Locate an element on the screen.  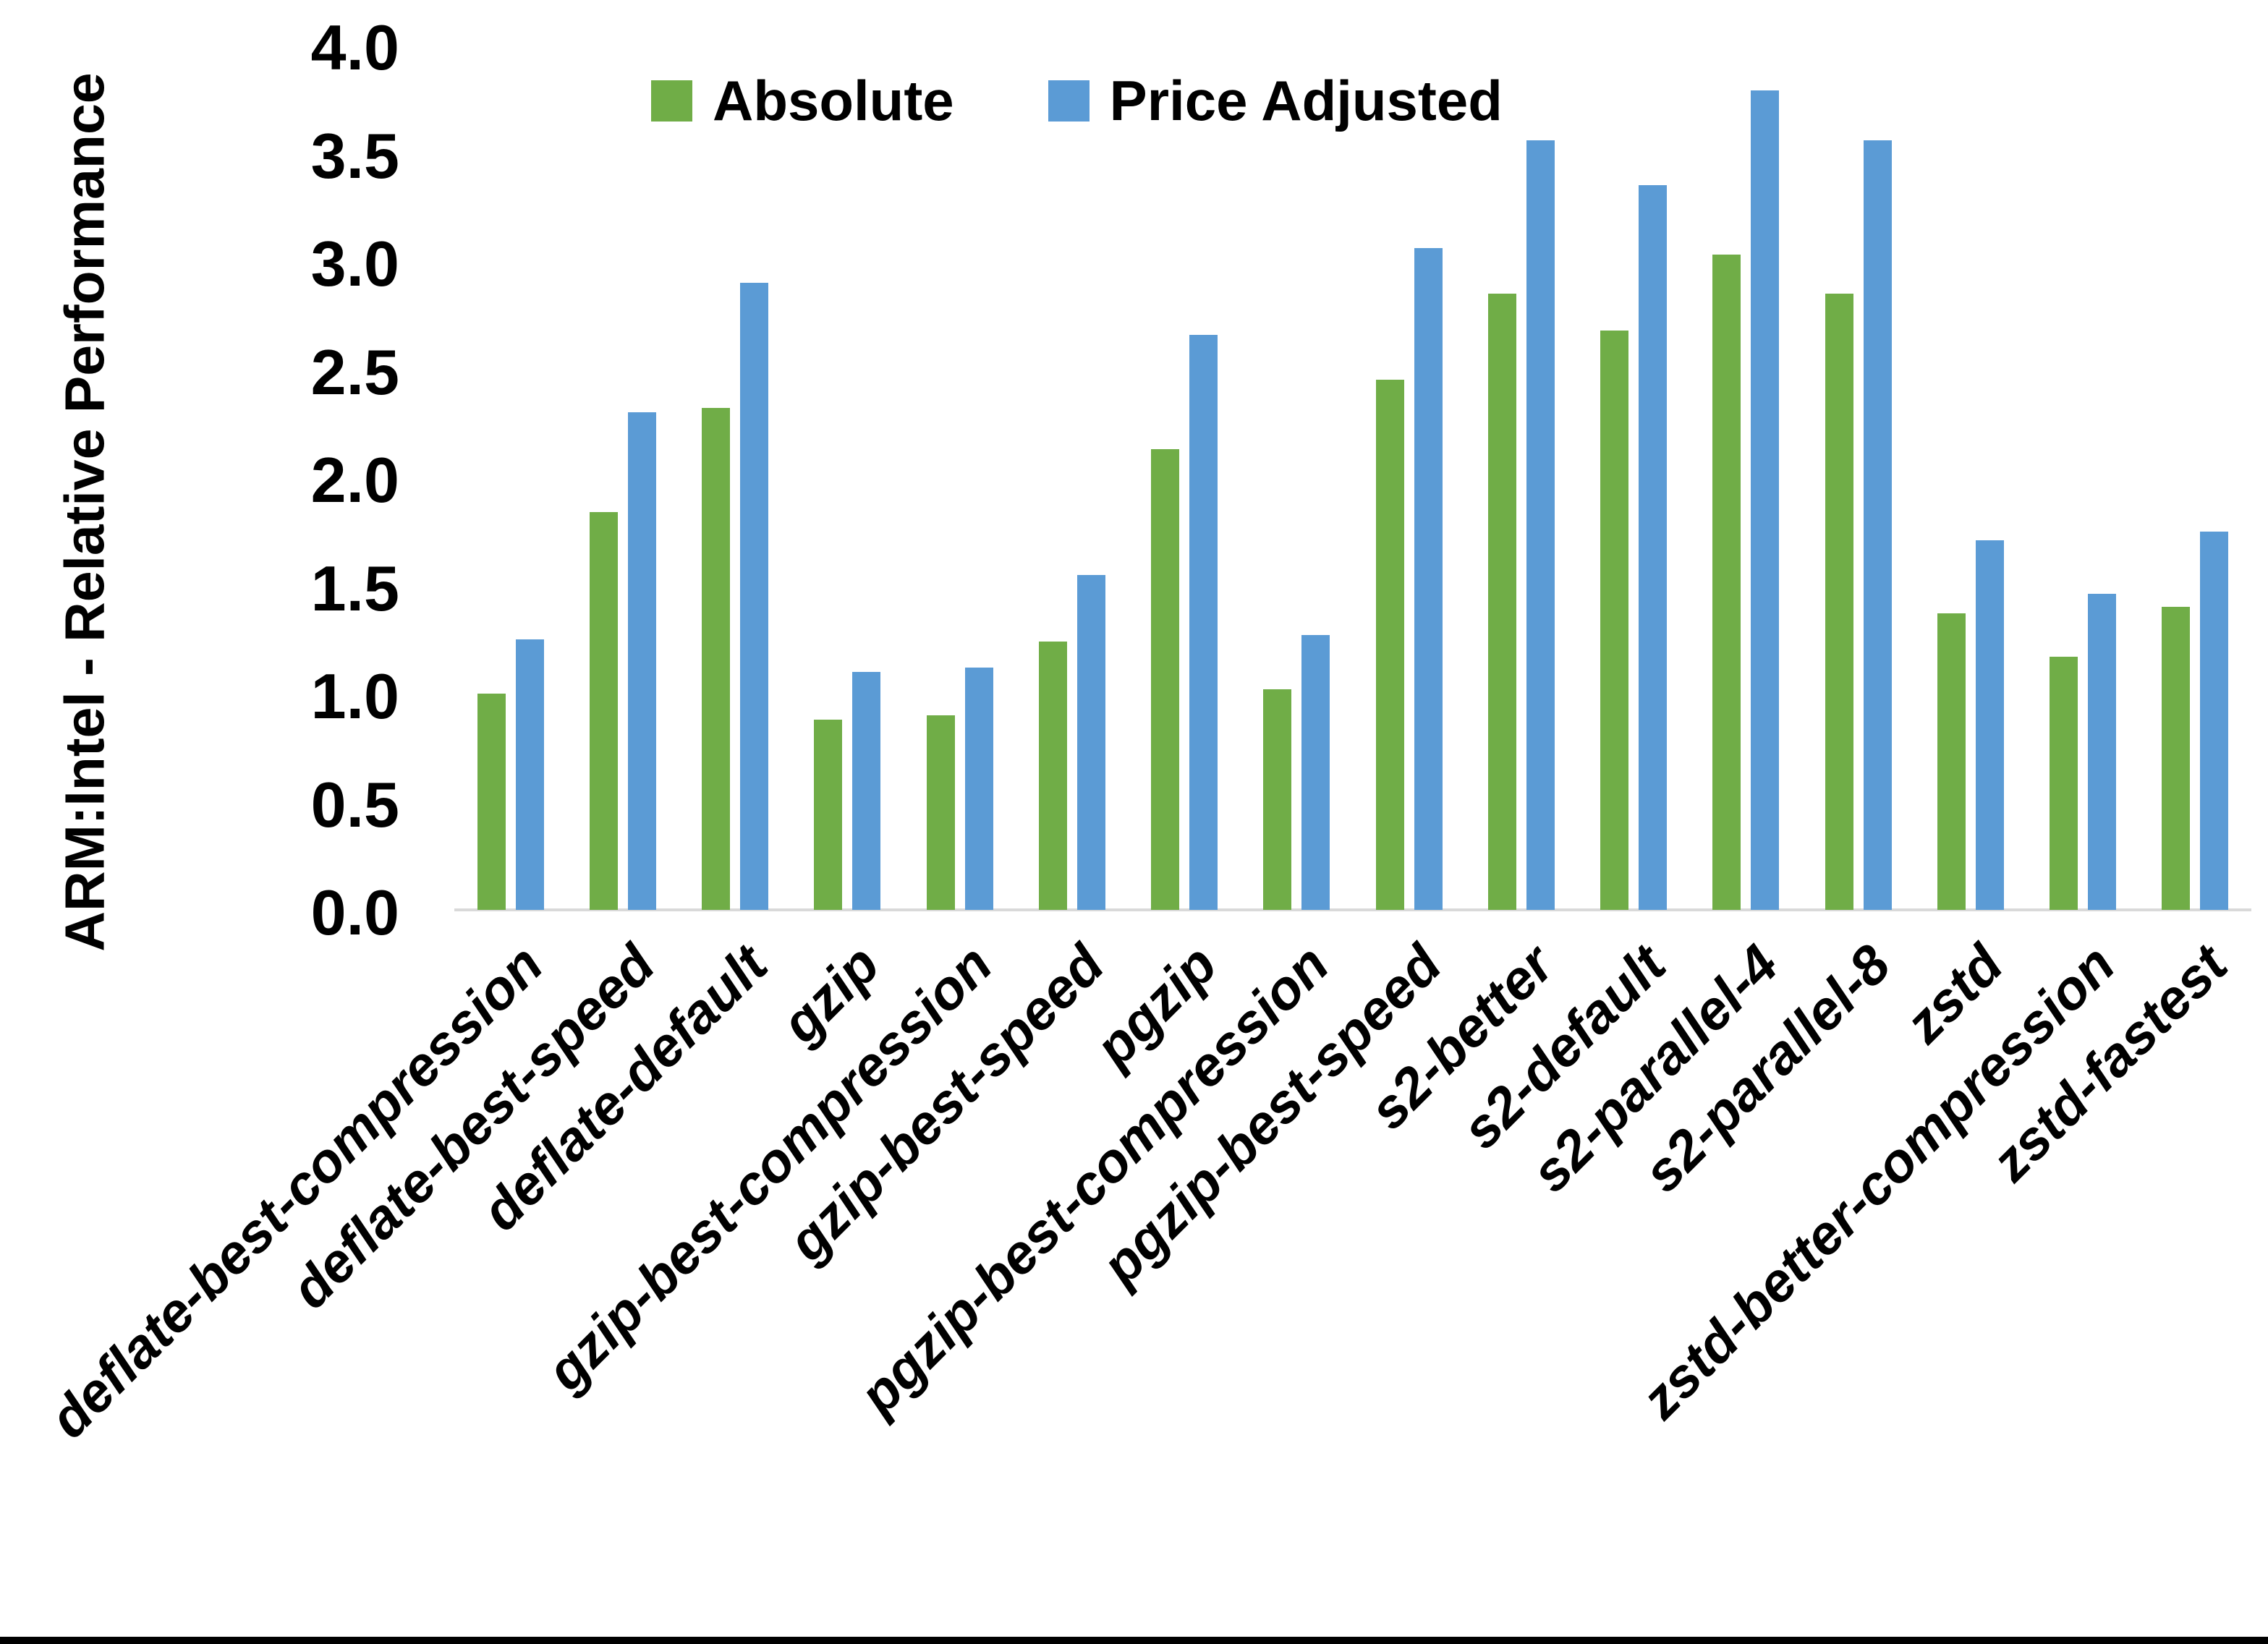
bottom-border-bar is located at coordinates (1134, 1640).